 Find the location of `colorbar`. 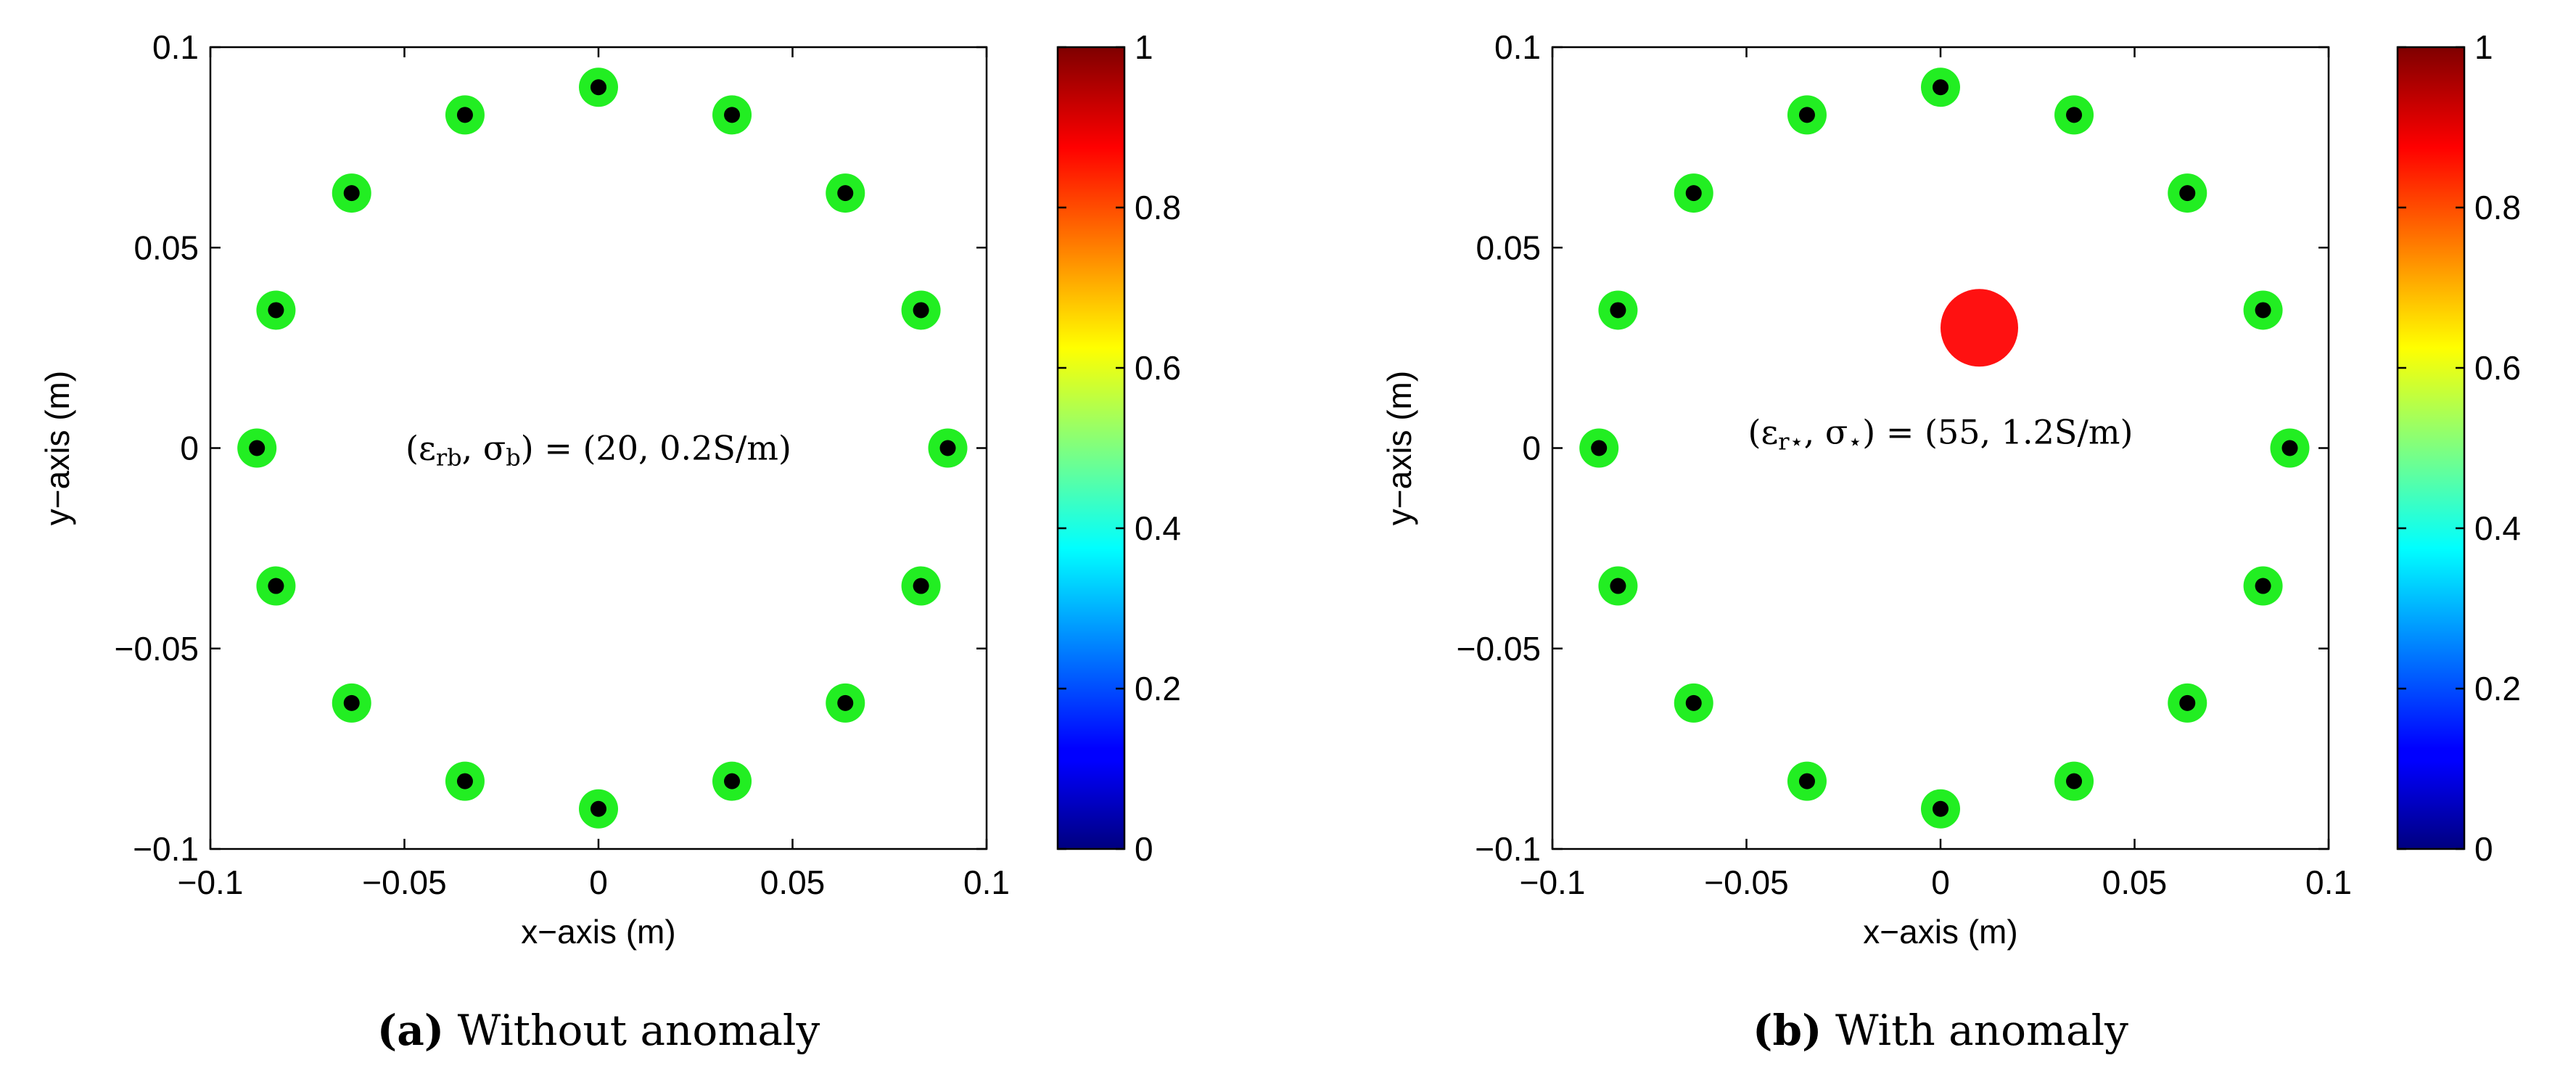

colorbar is located at coordinates (2431, 448).